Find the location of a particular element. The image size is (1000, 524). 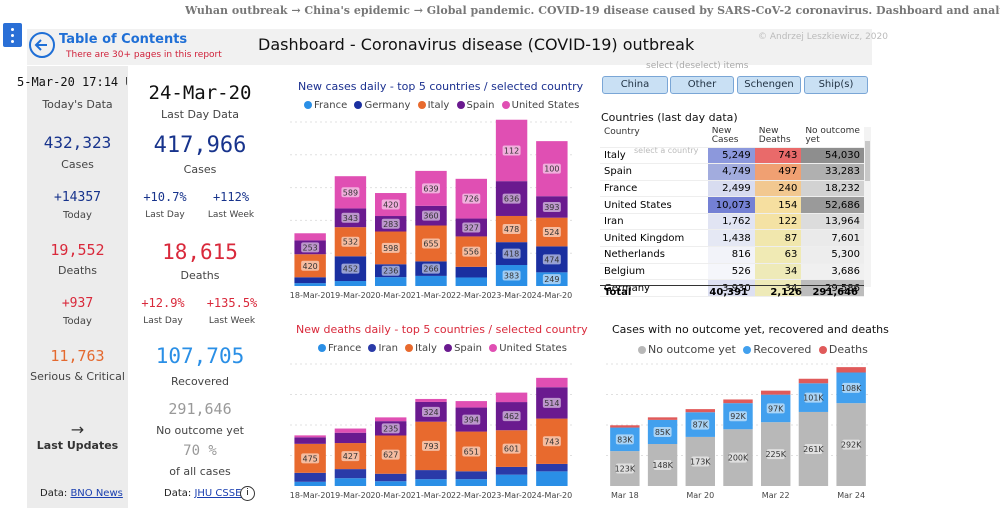

legend-deaths: Deaths is located at coordinates (848, 349).